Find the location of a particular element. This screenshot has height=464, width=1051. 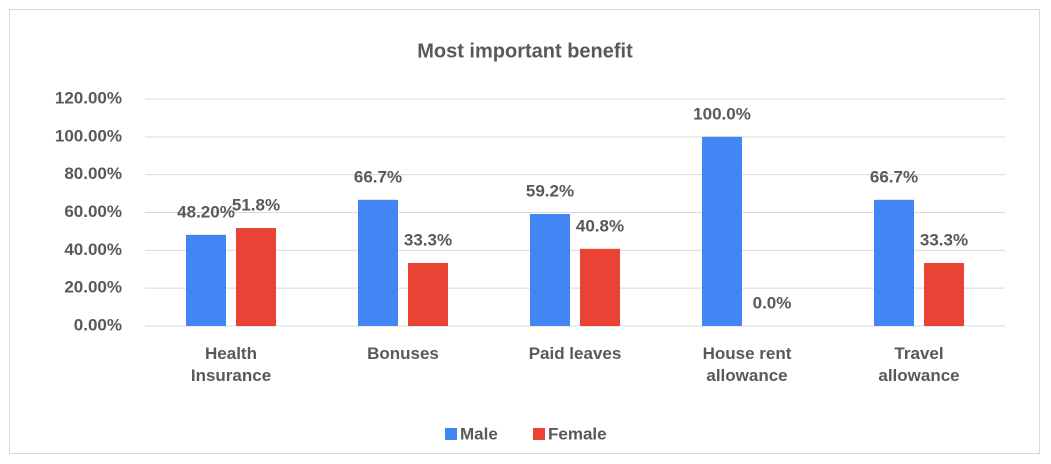

y-tick-label: 40.00% is located at coordinates (93, 249).